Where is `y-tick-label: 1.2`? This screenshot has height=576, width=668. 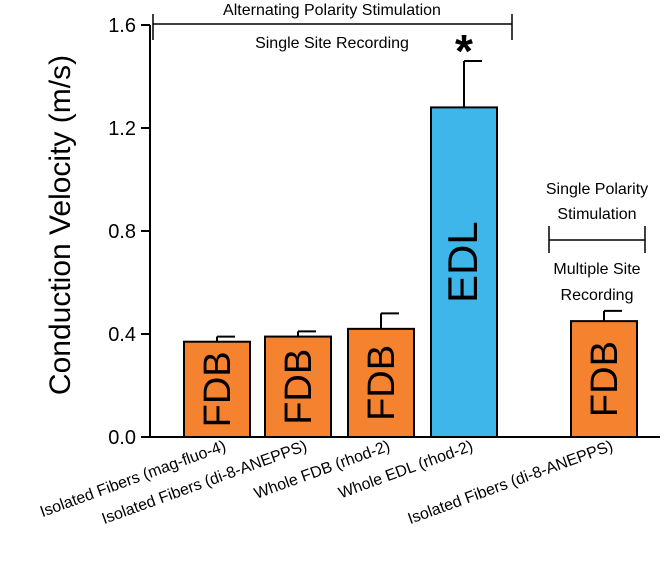 y-tick-label: 1.2 is located at coordinates (122, 129).